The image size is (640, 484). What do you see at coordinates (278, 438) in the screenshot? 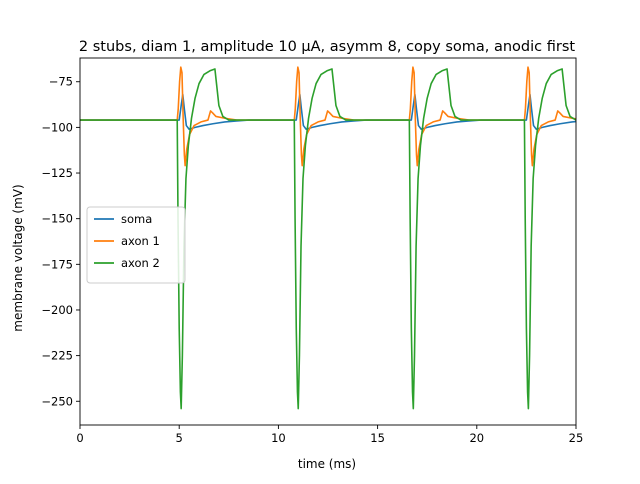
I see `x-tick-label: 10` at bounding box center [278, 438].